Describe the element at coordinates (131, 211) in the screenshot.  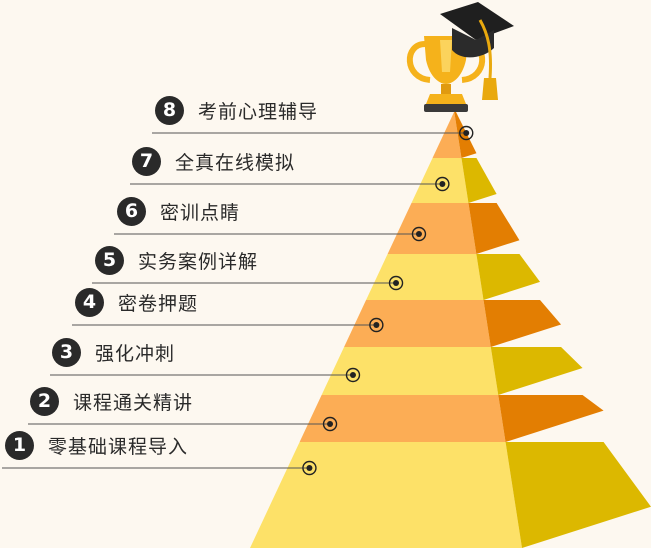
I see `level-number-badge: 6` at that location.